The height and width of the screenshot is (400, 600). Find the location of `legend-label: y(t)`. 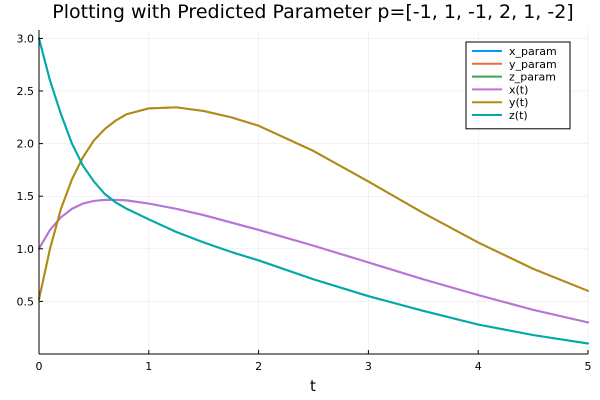

legend-label: y(t) is located at coordinates (518, 102).